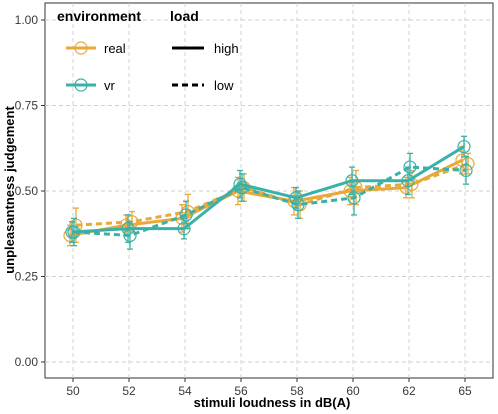 This screenshot has width=498, height=414. Describe the element at coordinates (409, 391) in the screenshot. I see `x-tick-label: 62` at that location.